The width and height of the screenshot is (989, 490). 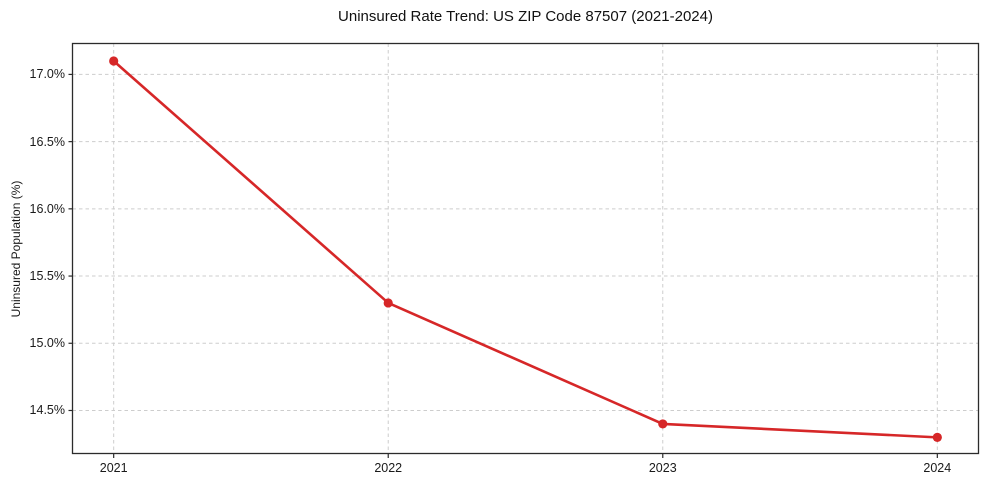 What do you see at coordinates (47, 74) in the screenshot?
I see `y-tick-label: 17.0%` at bounding box center [47, 74].